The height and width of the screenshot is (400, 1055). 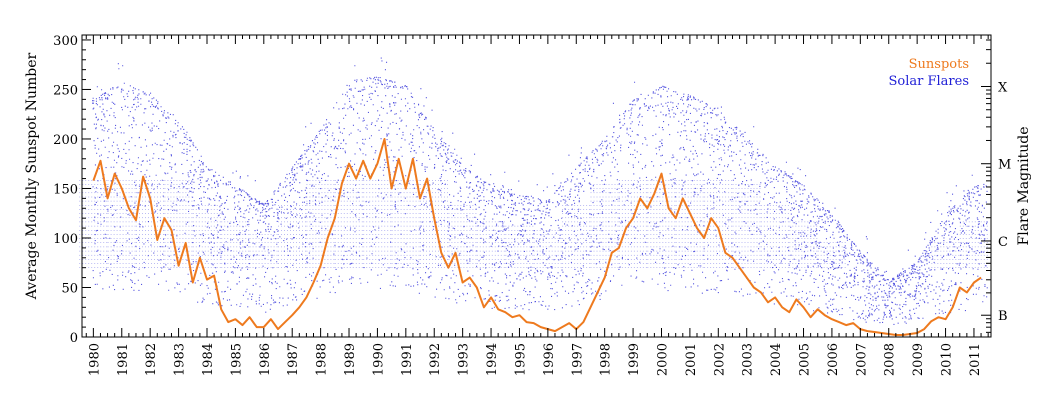 What do you see at coordinates (69, 288) in the screenshot?
I see `y-tick-label: 50` at bounding box center [69, 288].